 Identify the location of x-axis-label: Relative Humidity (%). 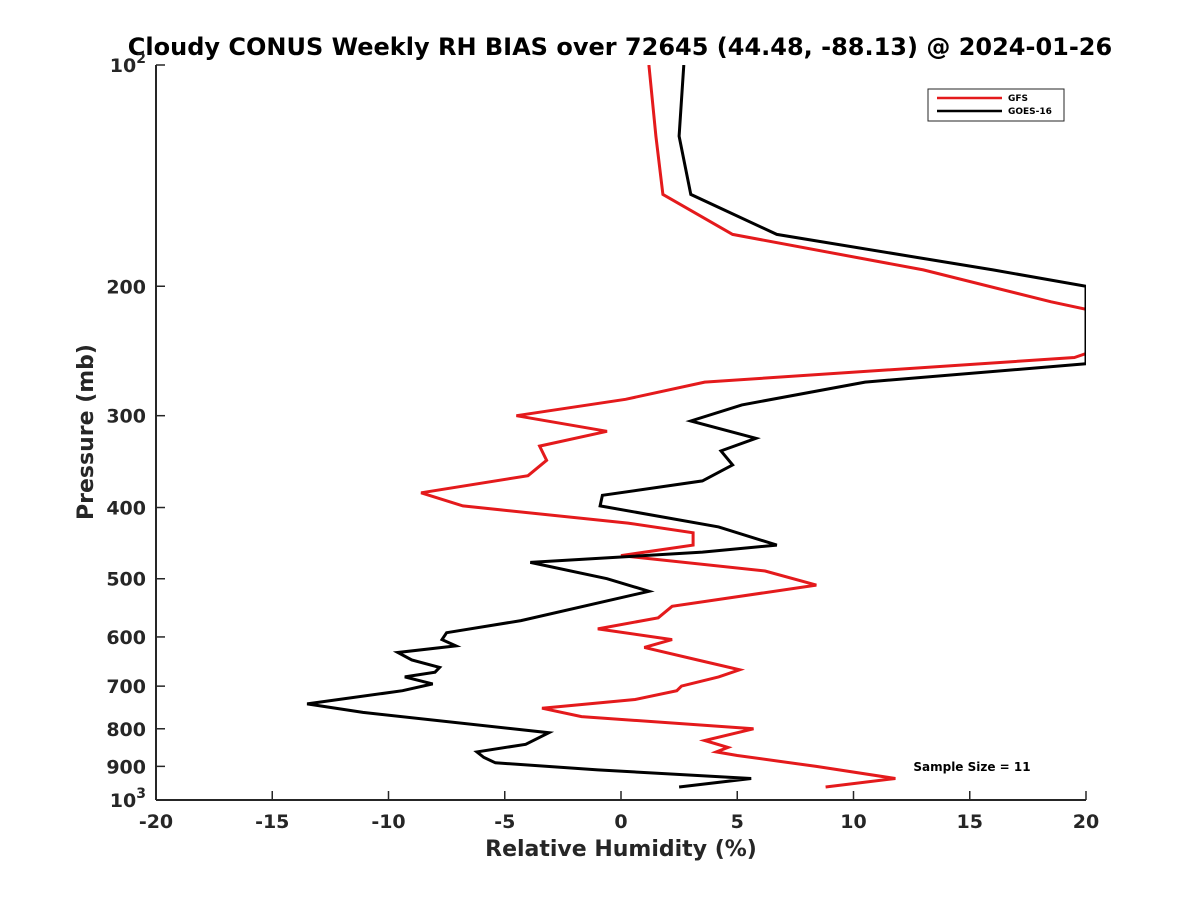
(621, 849).